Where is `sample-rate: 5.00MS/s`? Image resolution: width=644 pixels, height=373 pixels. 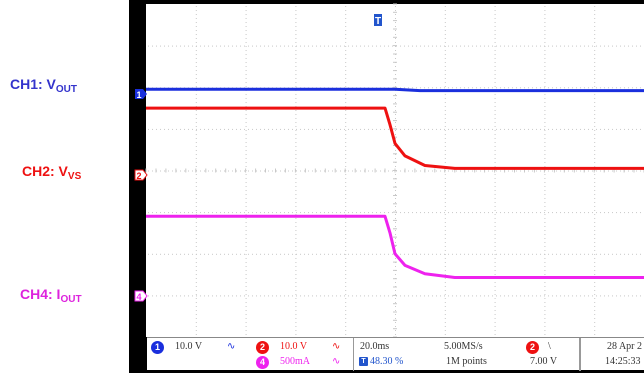
sample-rate: 5.00MS/s is located at coordinates (463, 346).